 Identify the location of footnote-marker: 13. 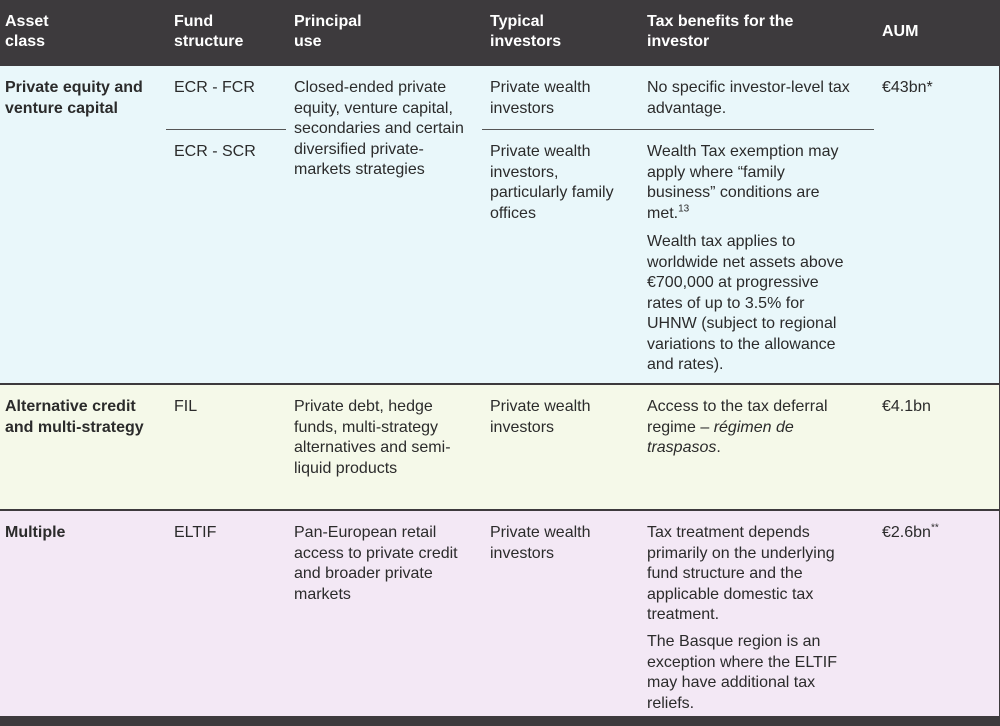
(684, 209).